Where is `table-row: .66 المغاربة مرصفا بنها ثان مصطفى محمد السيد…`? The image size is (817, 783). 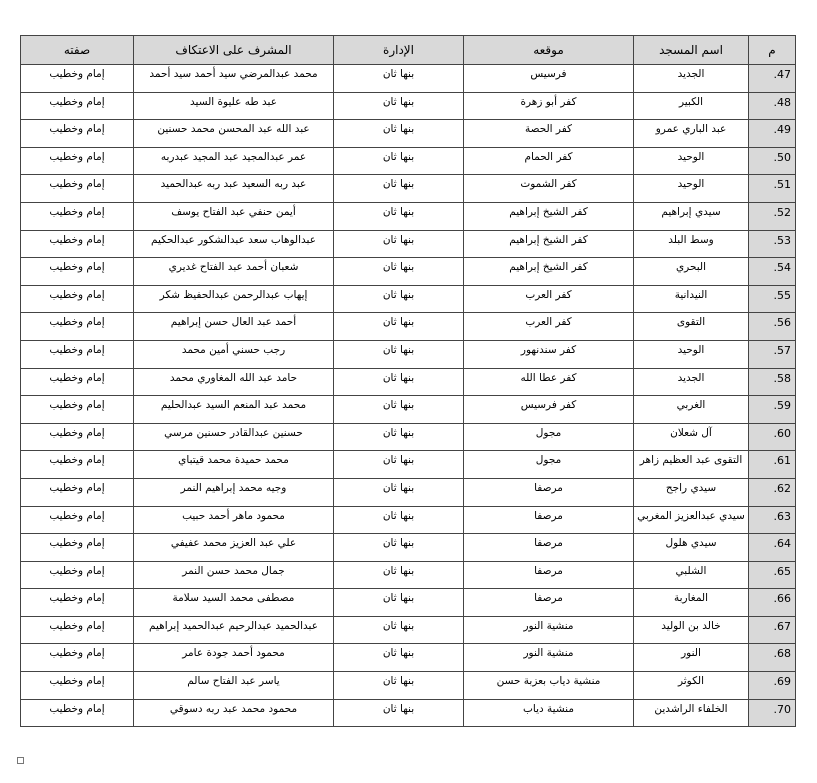
table-row: .66 المغاربة مرصفا بنها ثان مصطفى محمد السيد… is located at coordinates (408, 602).